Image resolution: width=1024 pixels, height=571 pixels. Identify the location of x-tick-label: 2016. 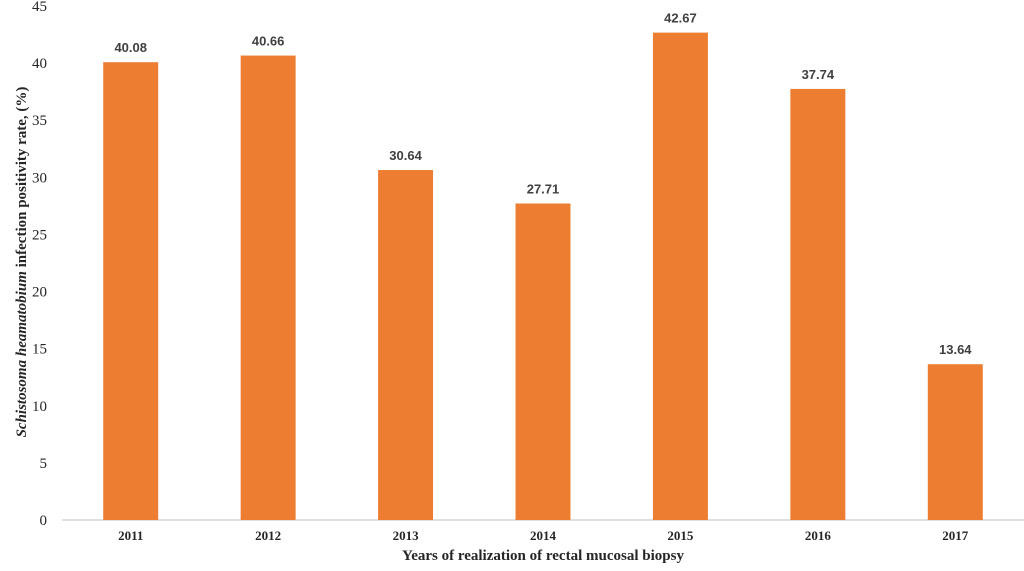
(818, 535).